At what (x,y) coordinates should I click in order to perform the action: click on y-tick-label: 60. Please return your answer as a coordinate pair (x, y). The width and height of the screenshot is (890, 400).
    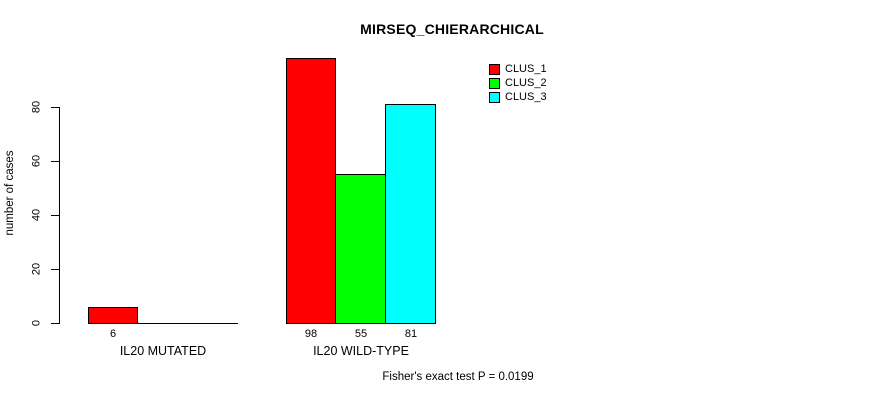
    Looking at the image, I should click on (36, 161).